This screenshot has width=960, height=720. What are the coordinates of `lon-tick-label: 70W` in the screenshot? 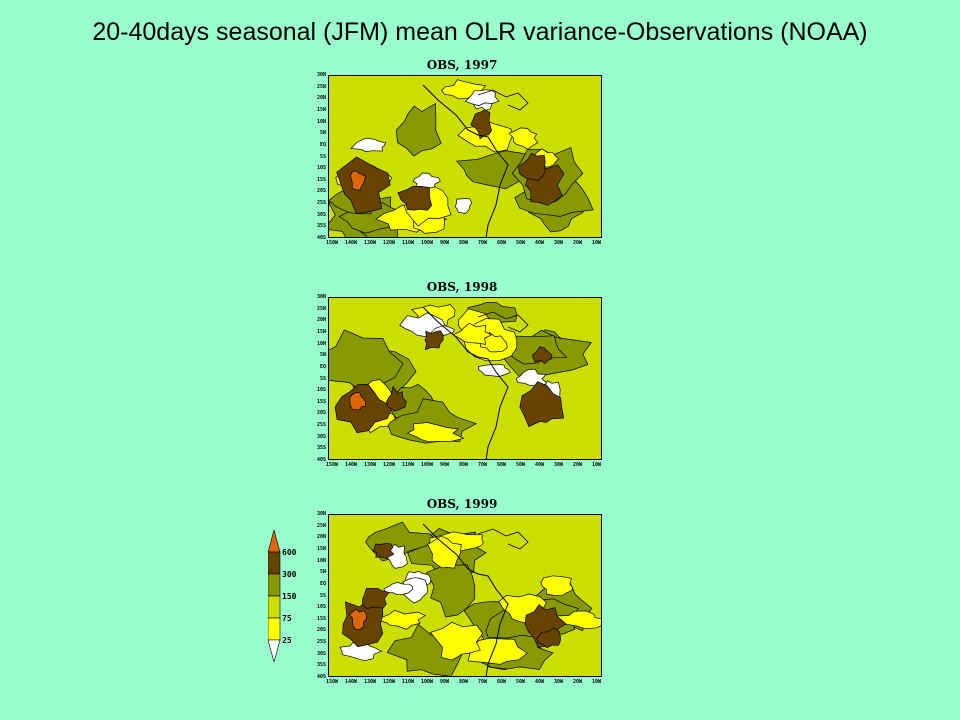 It's located at (483, 243).